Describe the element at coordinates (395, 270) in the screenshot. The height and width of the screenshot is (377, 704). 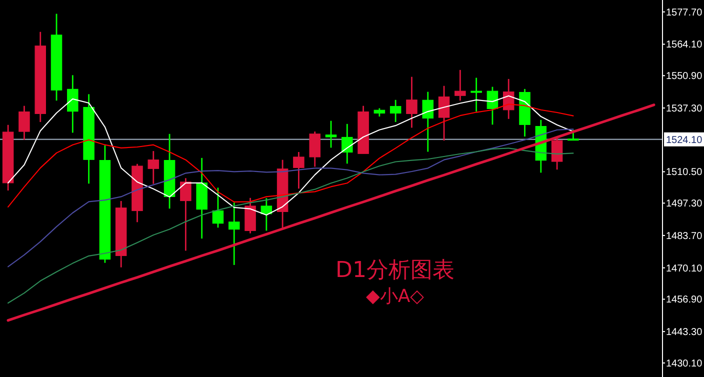
I see `annotation: D1分析图表` at that location.